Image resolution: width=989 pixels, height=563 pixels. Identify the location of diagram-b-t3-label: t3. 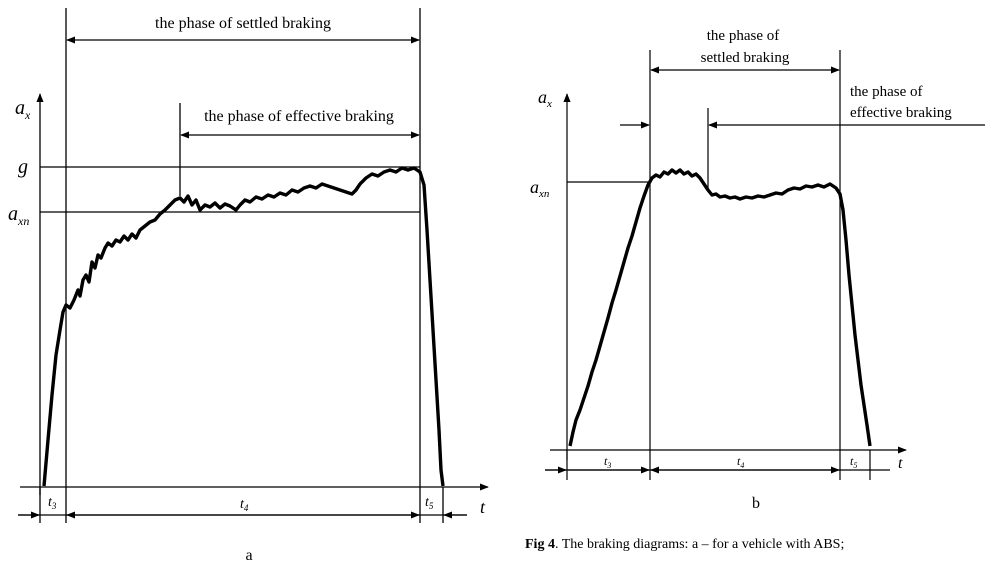
(607, 462).